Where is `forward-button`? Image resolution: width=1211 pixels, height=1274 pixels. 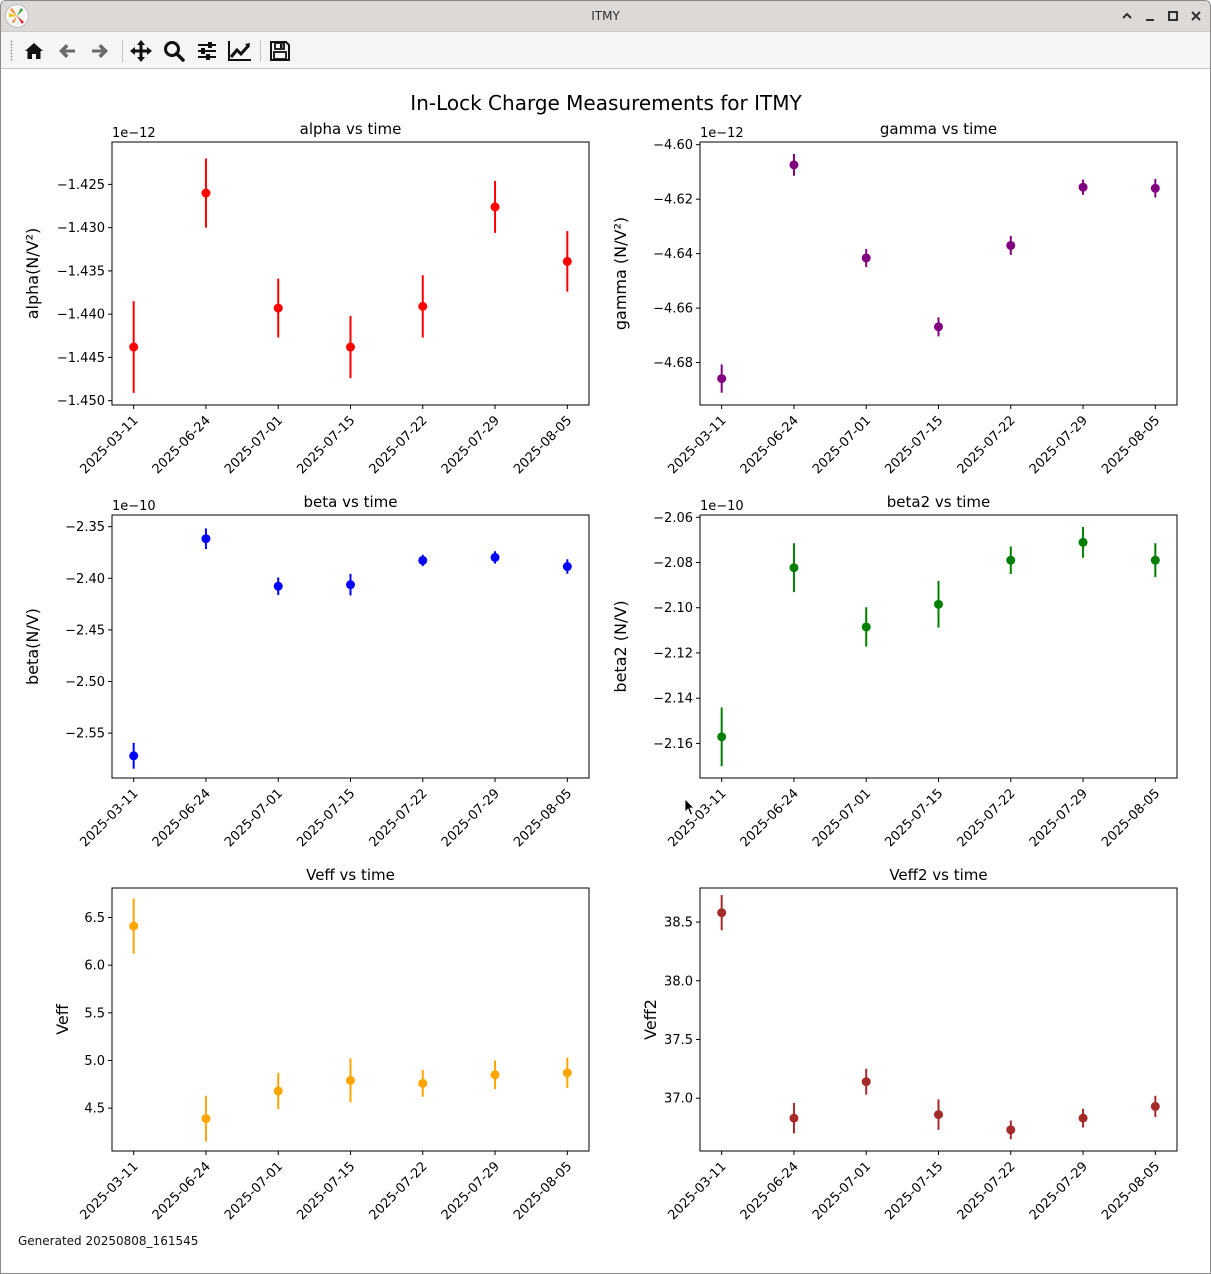 forward-button is located at coordinates (100, 51).